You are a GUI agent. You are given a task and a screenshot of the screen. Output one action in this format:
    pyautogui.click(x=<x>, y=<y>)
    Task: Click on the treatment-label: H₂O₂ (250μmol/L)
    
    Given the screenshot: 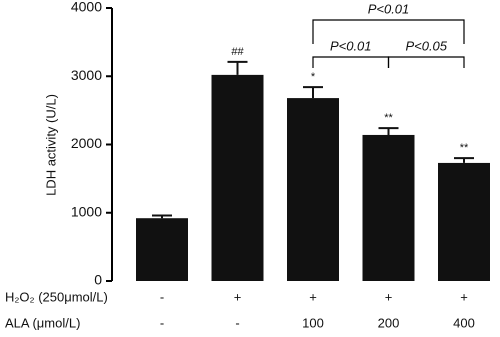 What is the action you would take?
    pyautogui.click(x=56, y=296)
    